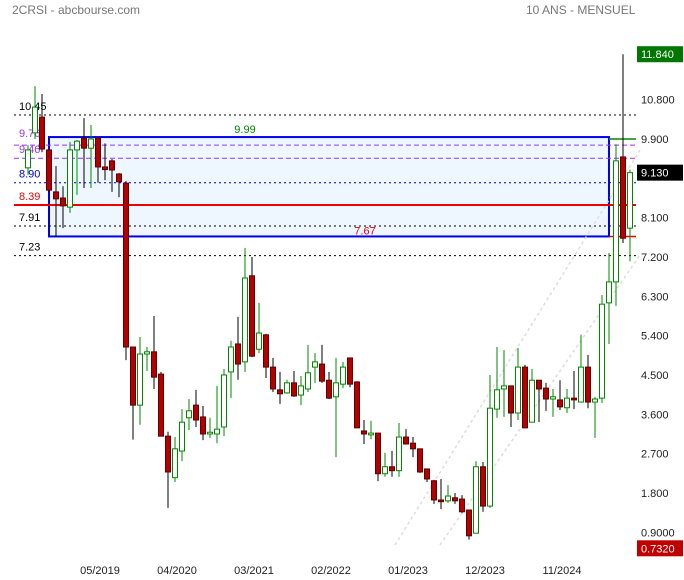  I want to click on y-tick-label: 6.300, so click(655, 297).